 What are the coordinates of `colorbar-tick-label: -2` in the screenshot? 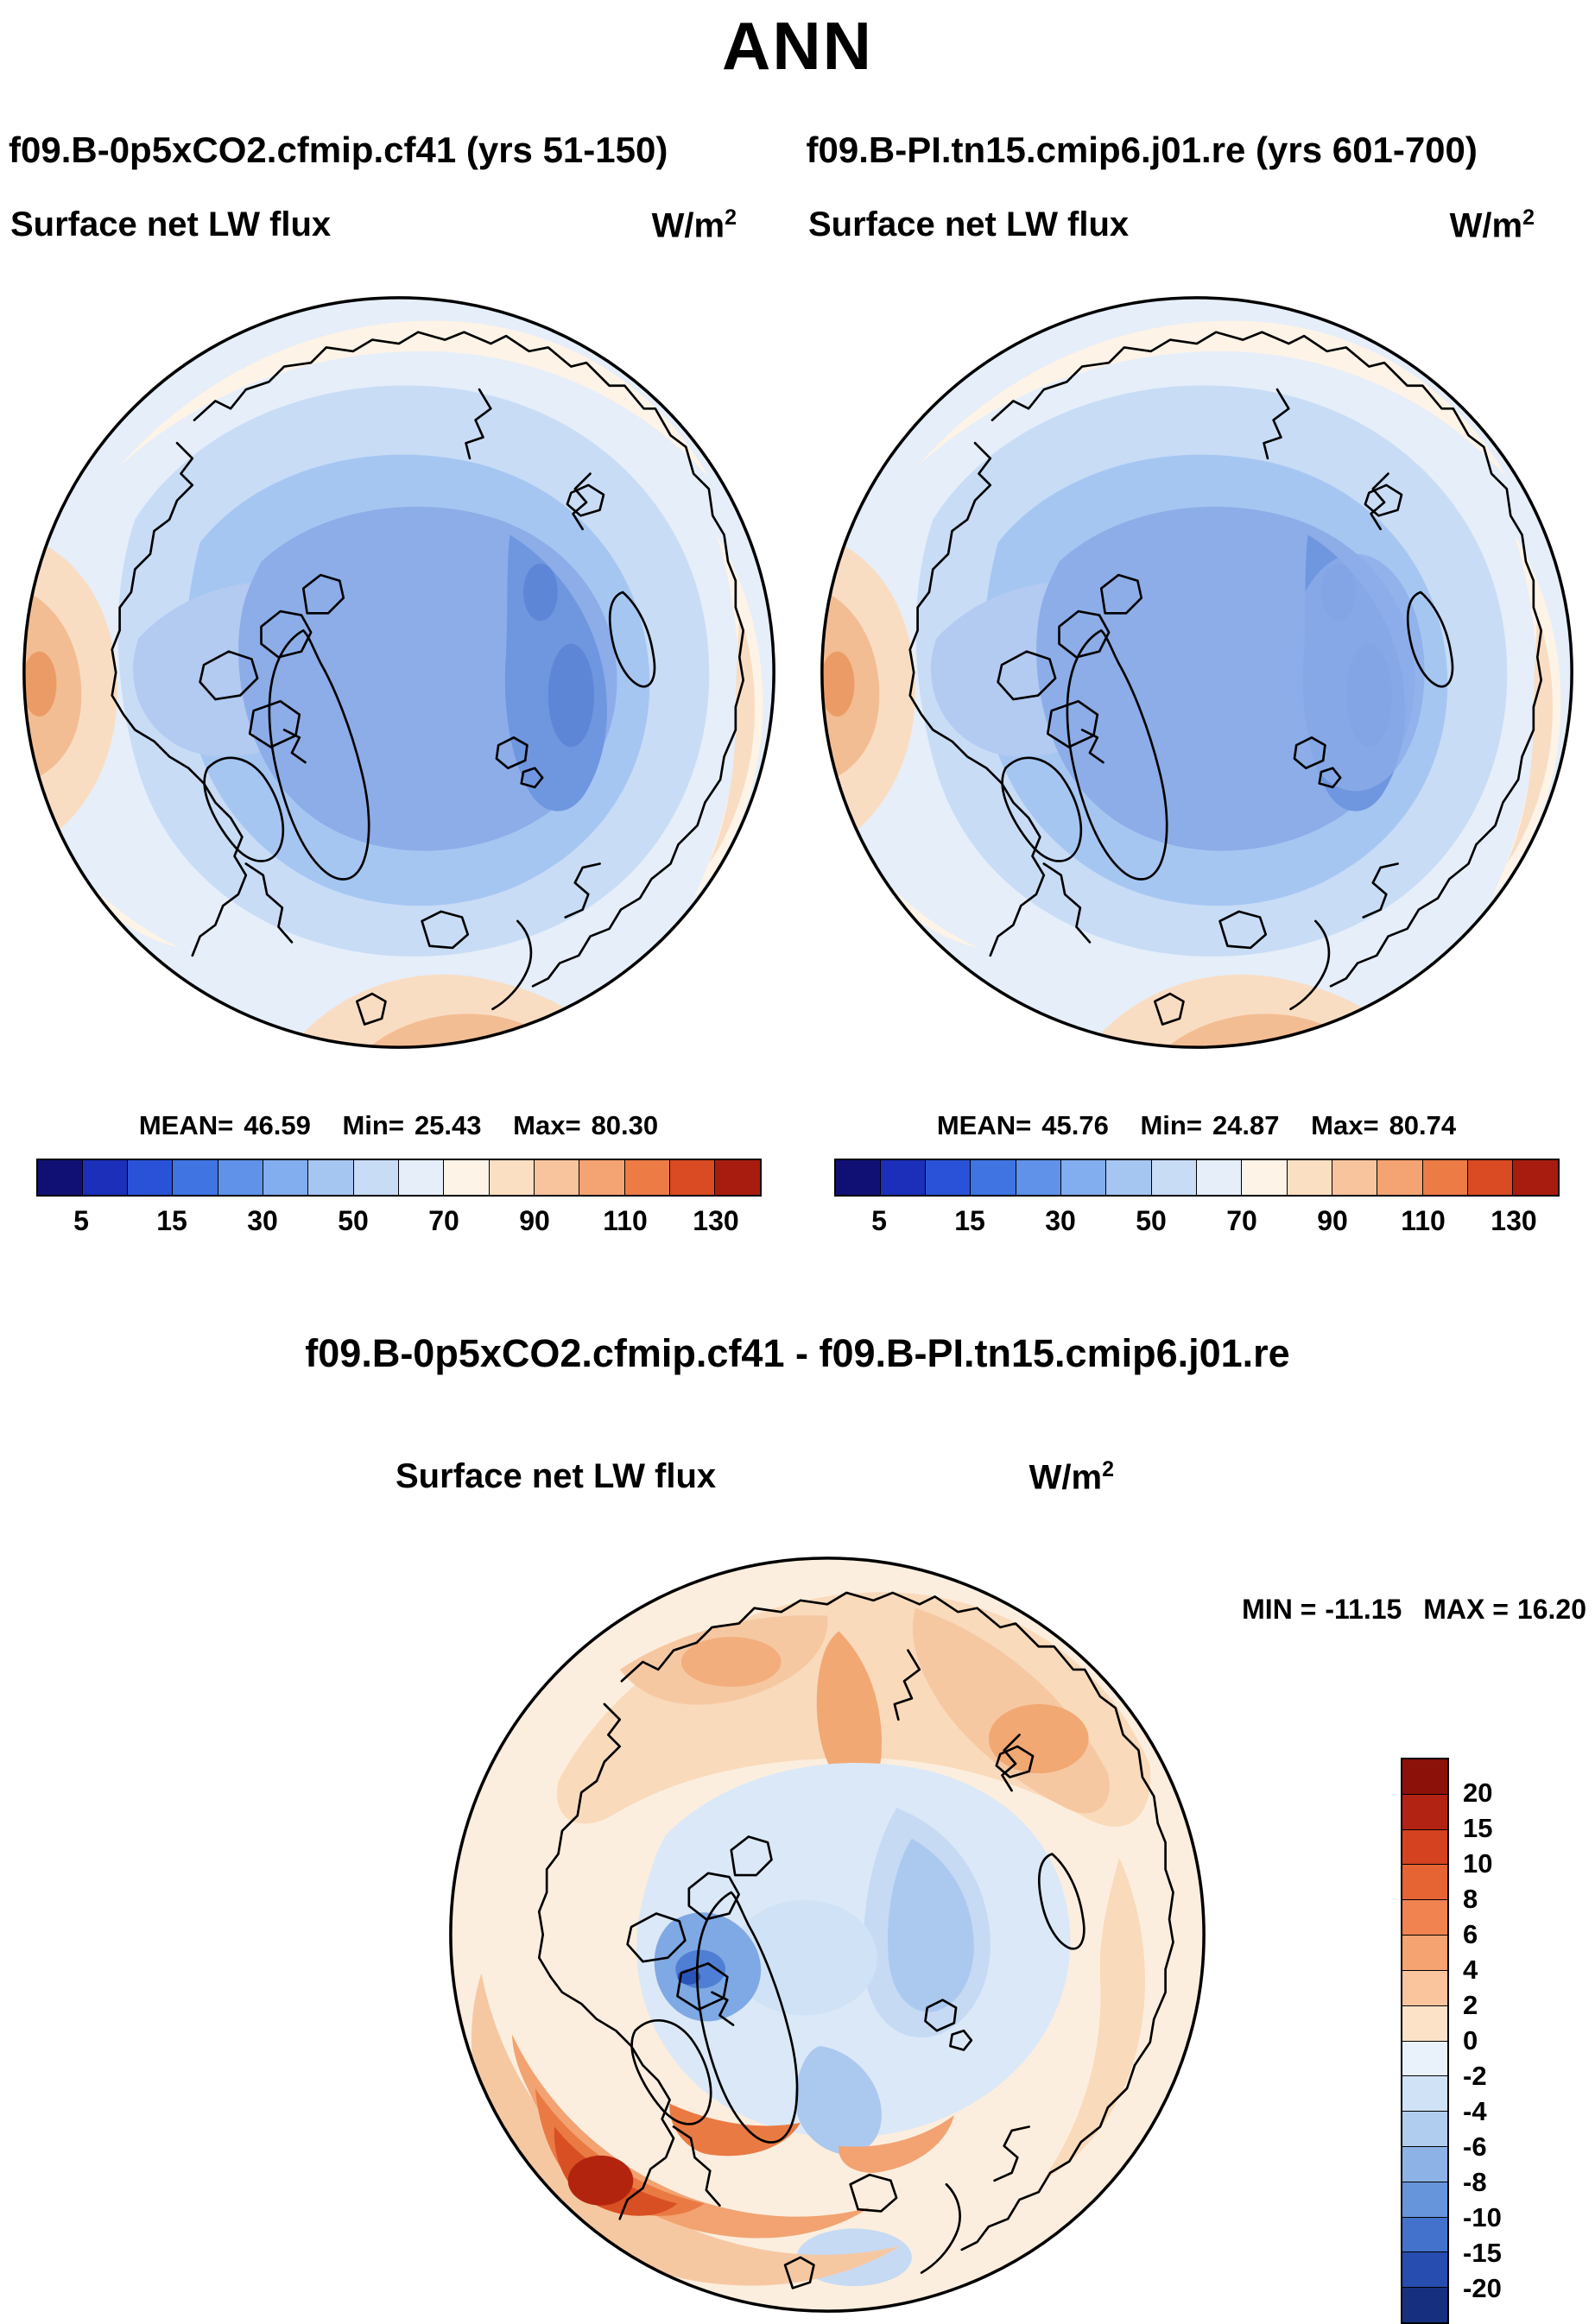 It's located at (1475, 2076).